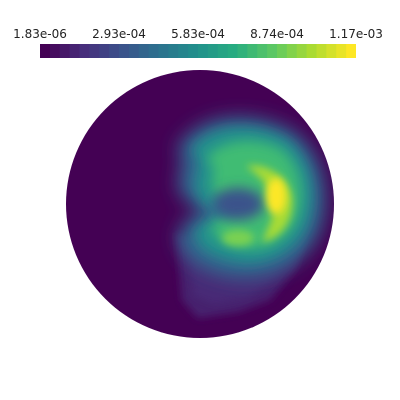 This screenshot has width=400, height=400. What do you see at coordinates (119, 34) in the screenshot?
I see `colorbar-label-2: 2.93e-04` at bounding box center [119, 34].